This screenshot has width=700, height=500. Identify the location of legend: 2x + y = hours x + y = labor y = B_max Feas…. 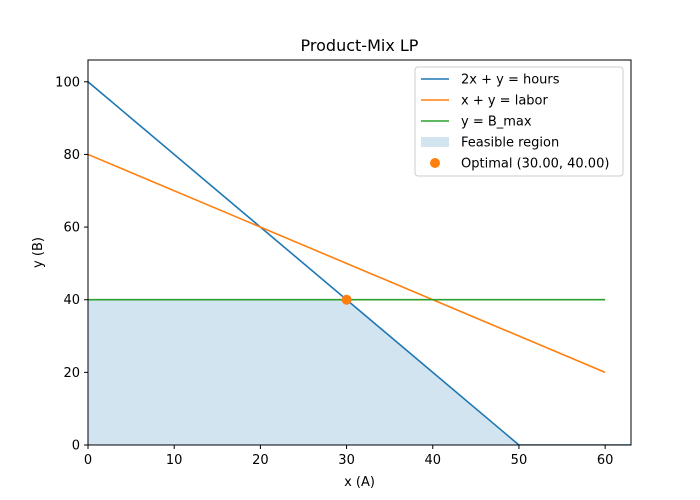
(519, 121).